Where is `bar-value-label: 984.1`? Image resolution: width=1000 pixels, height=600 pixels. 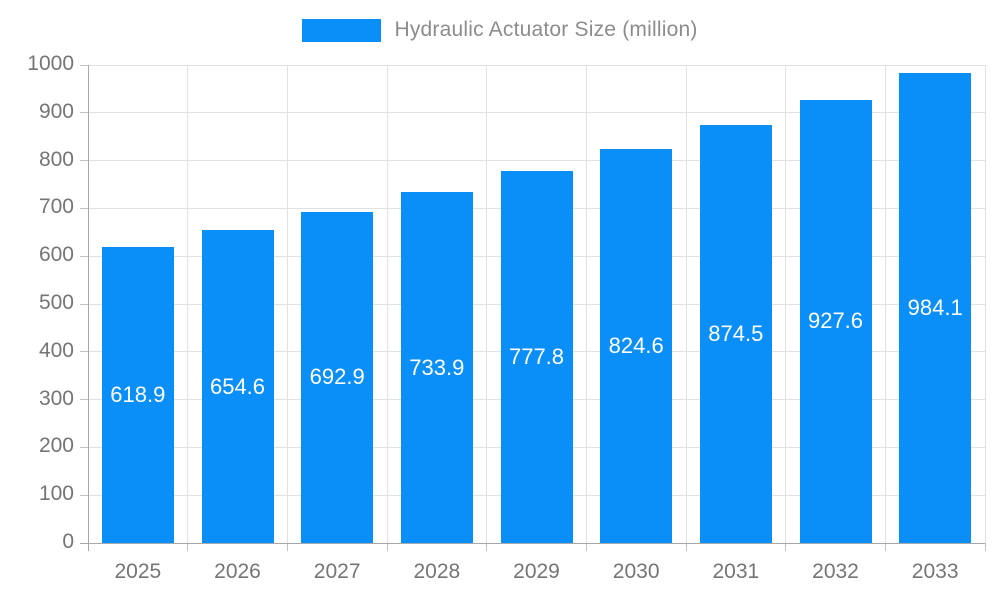
bar-value-label: 984.1 is located at coordinates (935, 307).